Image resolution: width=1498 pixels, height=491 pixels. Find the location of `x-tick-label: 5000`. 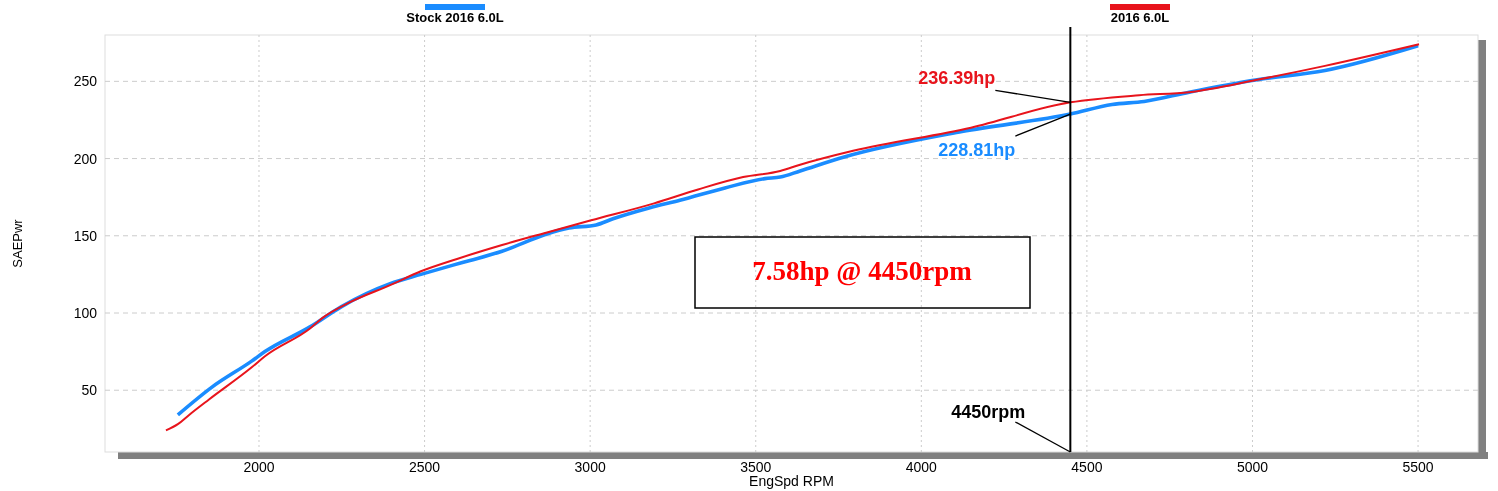

x-tick-label: 5000 is located at coordinates (1252, 467).